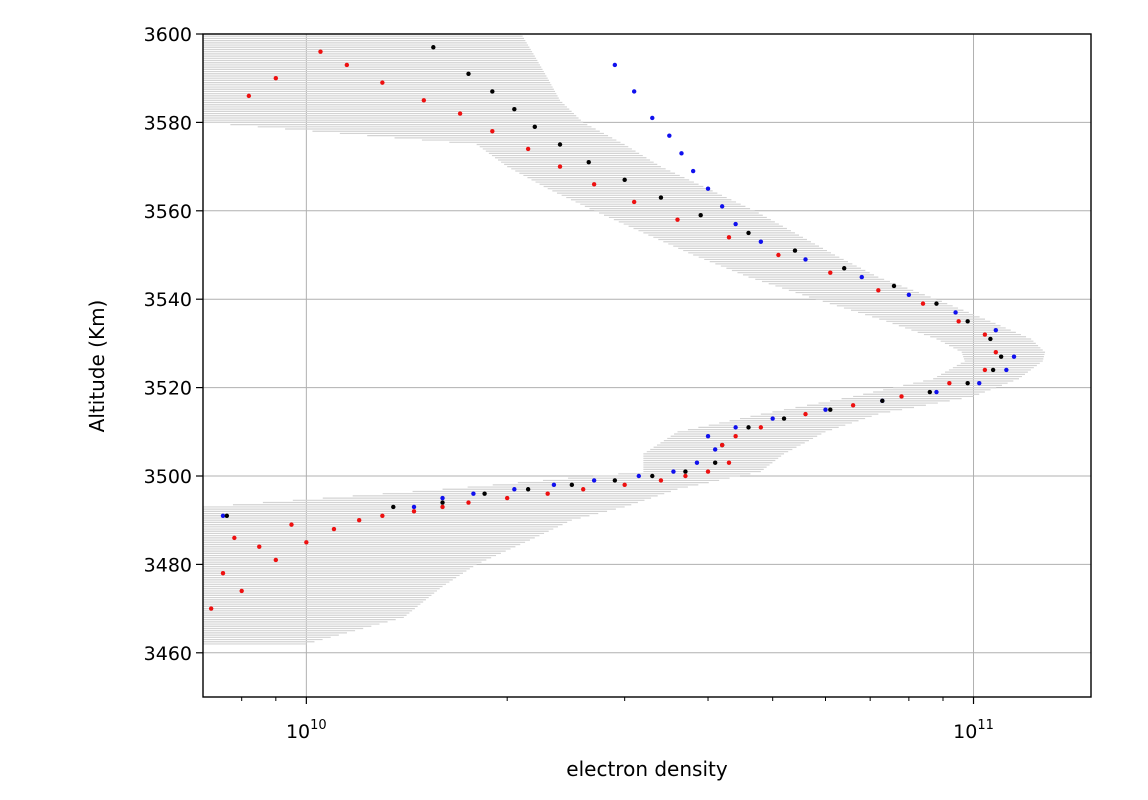 This screenshot has width=1148, height=800. Describe the element at coordinates (318, 725) in the screenshot. I see `x-tick-exponent: 10` at that location.